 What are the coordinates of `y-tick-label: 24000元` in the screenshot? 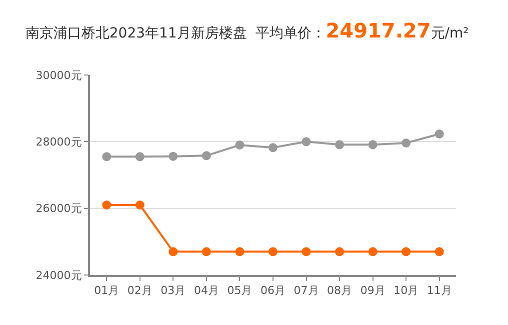 It's located at (59, 275).